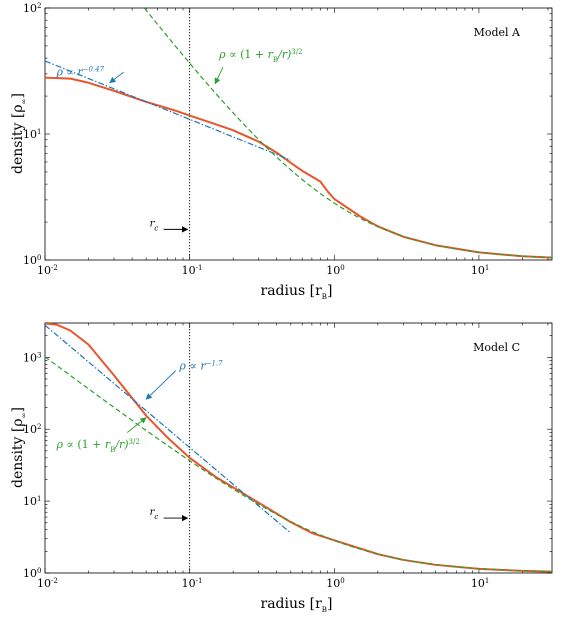  What do you see at coordinates (79, 72) in the screenshot?
I see `powerlaw-annotation-label: ρ ∝ r−0.47` at bounding box center [79, 72].